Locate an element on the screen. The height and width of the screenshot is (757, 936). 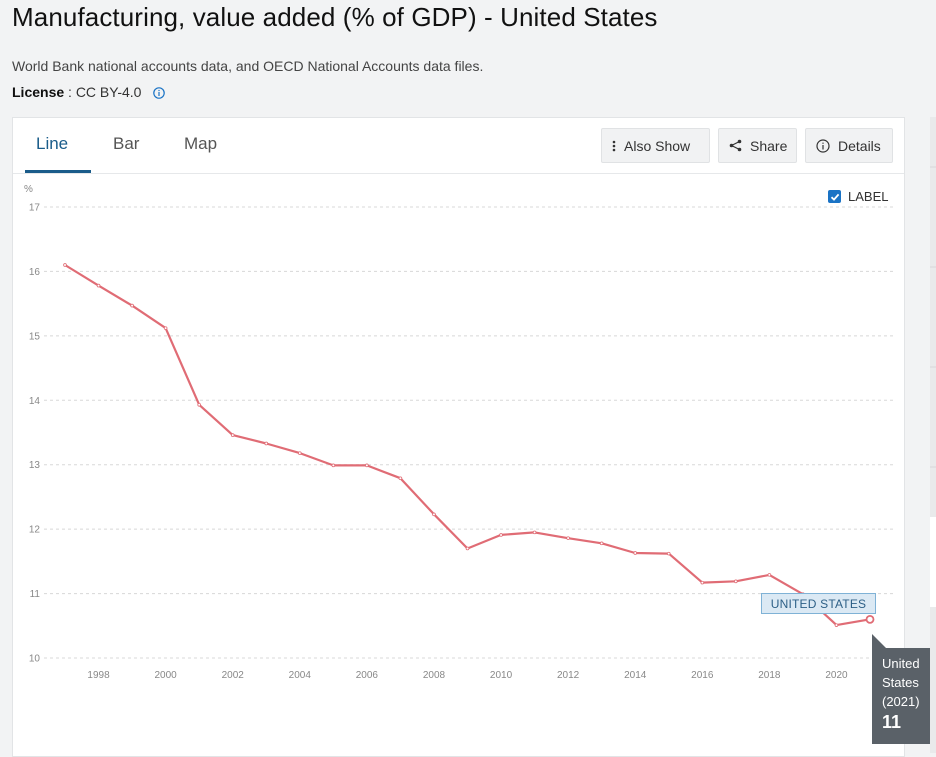
y-tick-17: 17 is located at coordinates (35, 208).